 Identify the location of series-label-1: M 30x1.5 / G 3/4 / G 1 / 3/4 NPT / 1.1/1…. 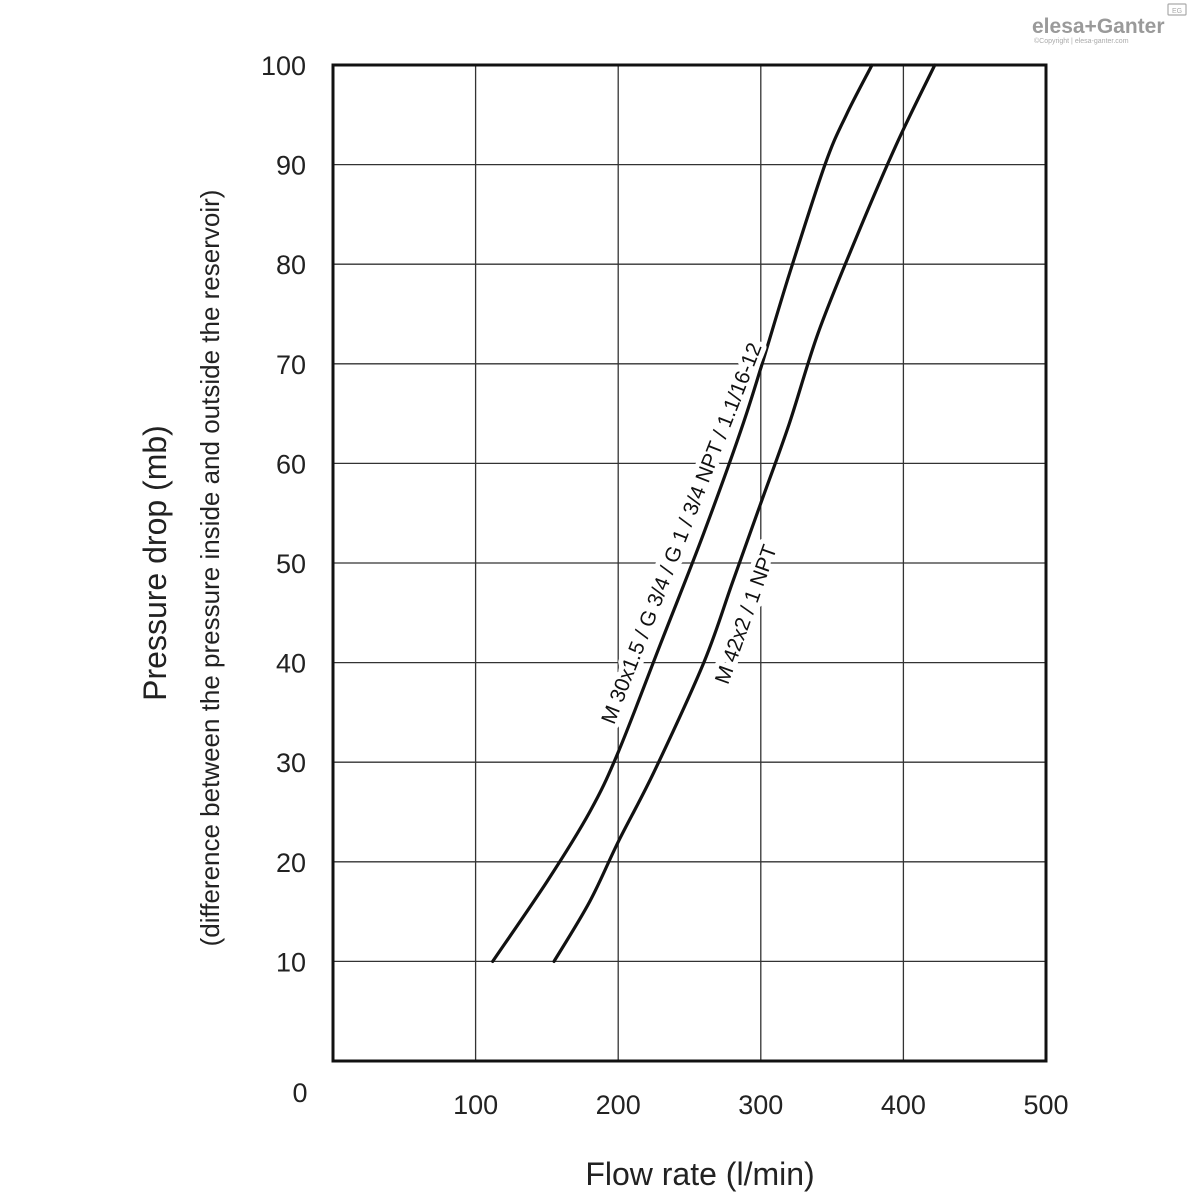
(681, 533).